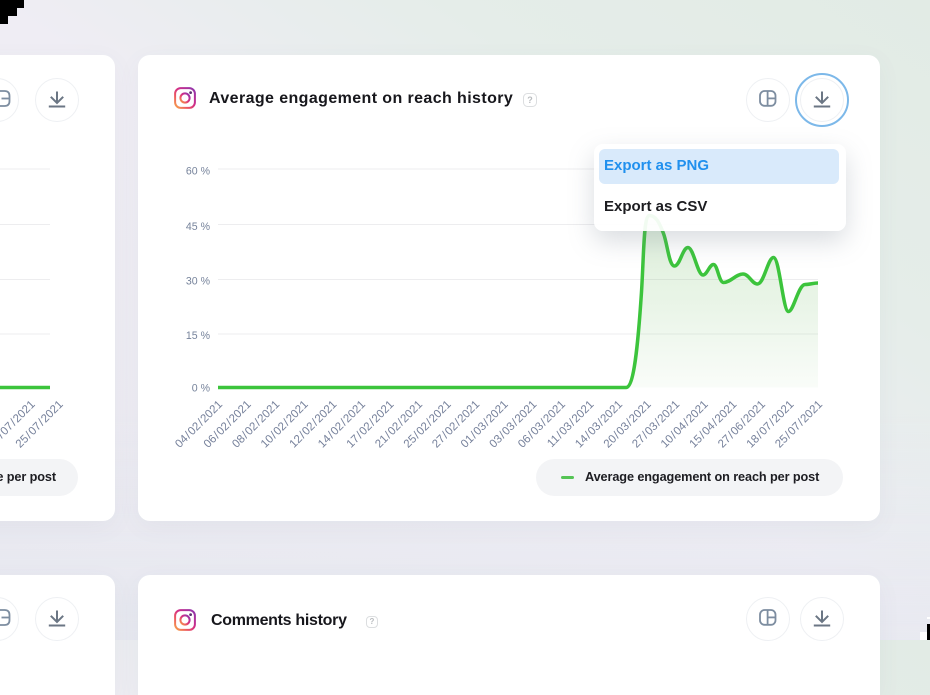  Describe the element at coordinates (201, 389) in the screenshot. I see `svg-text: 0 %` at that location.